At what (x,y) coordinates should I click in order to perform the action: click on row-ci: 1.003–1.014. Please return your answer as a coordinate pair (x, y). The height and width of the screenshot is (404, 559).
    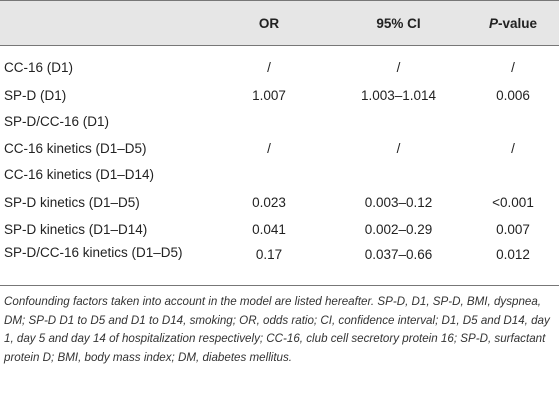
    Looking at the image, I should click on (398, 95).